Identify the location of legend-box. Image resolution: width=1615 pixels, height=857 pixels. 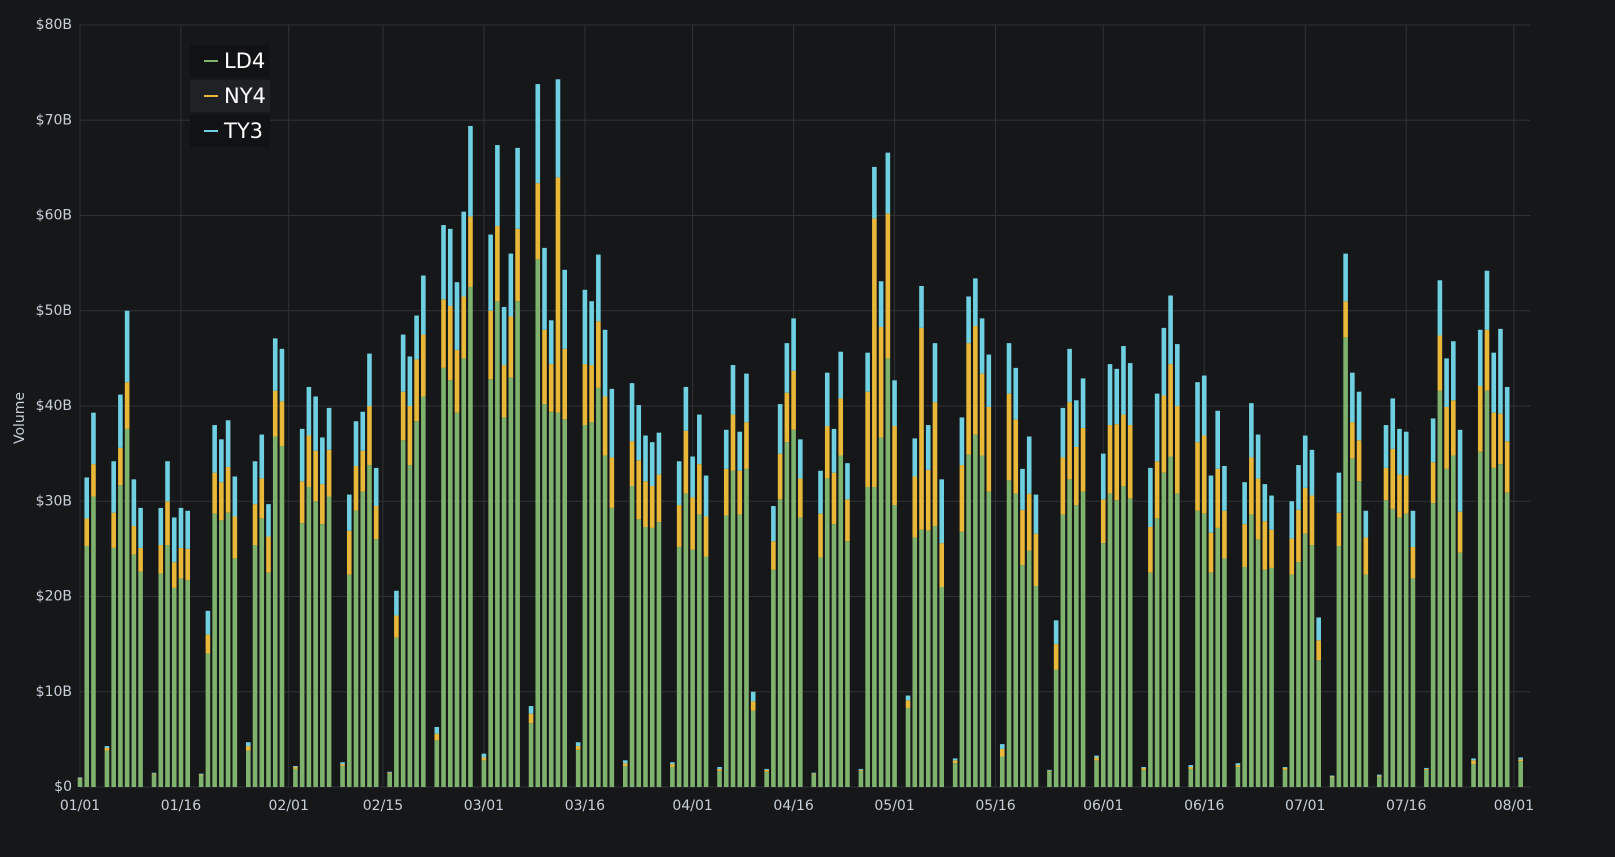
(230, 131).